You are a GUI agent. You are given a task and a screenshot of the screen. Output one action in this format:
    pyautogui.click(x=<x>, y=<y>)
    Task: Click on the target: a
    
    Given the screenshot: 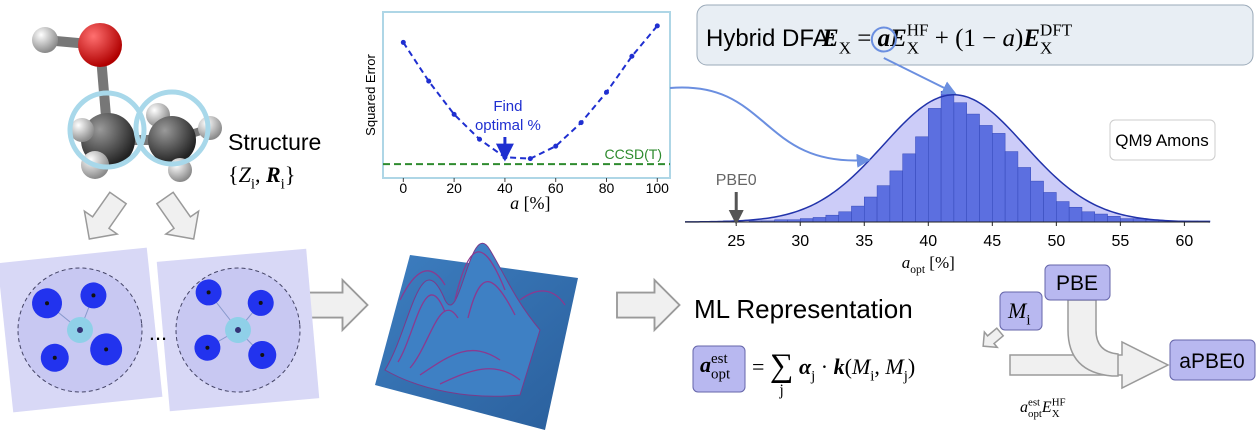 What is the action you would take?
    pyautogui.click(x=705, y=364)
    